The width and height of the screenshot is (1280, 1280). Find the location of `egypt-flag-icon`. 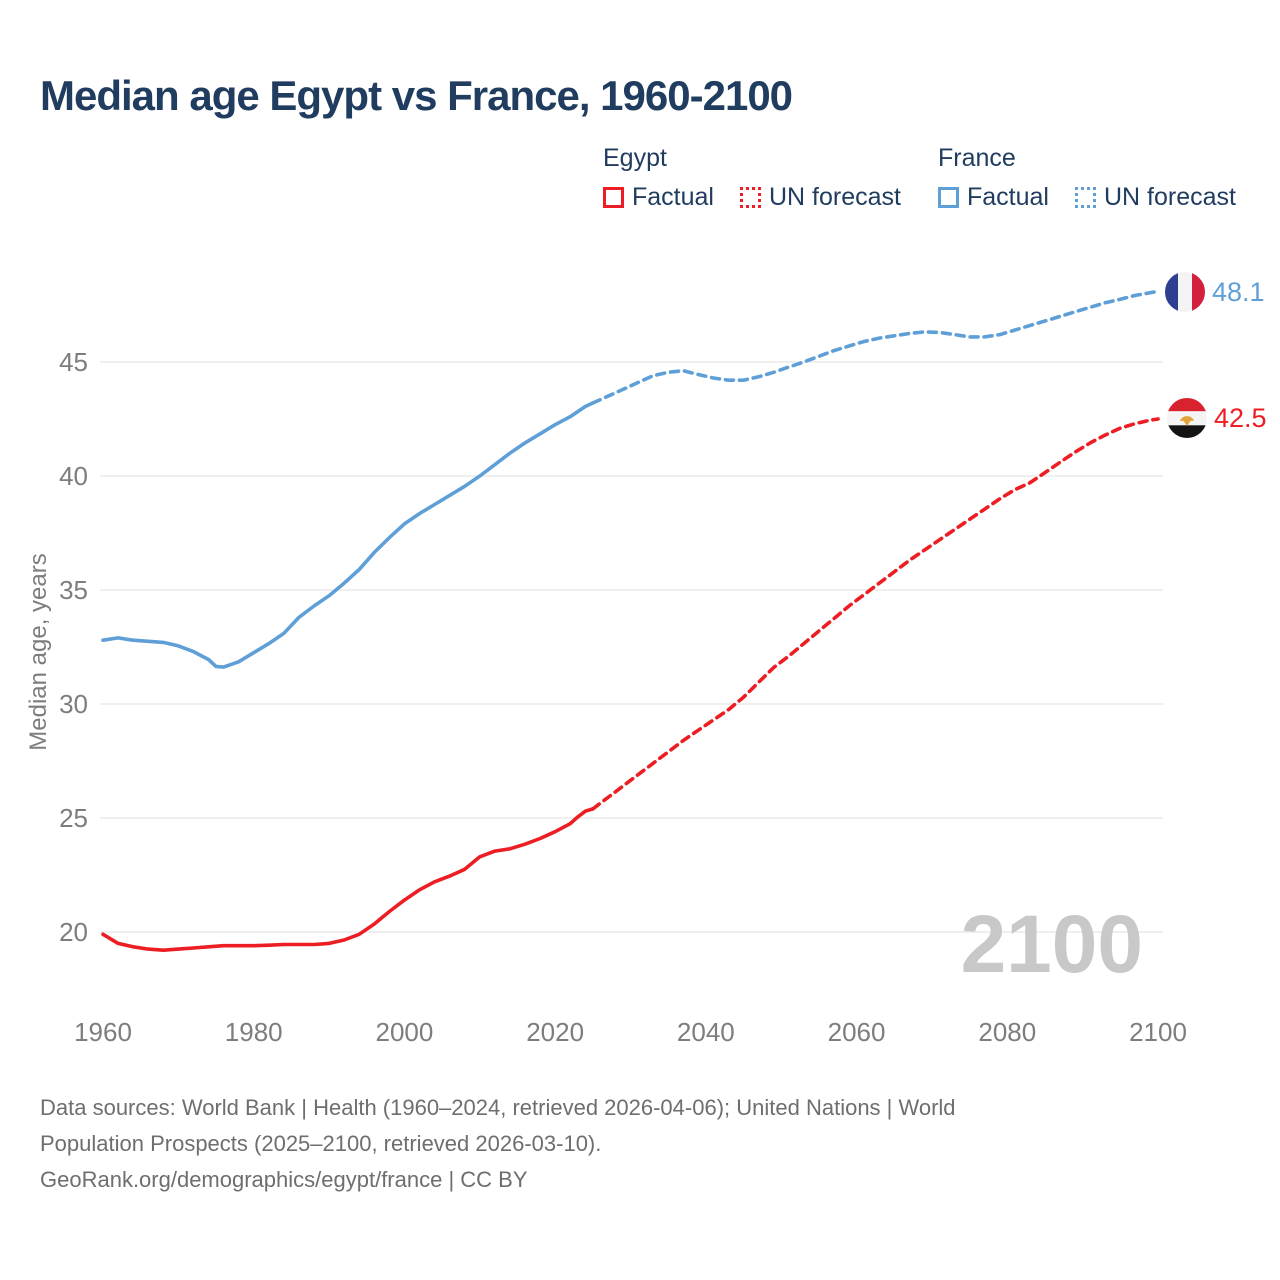

egypt-flag-icon is located at coordinates (1187, 418).